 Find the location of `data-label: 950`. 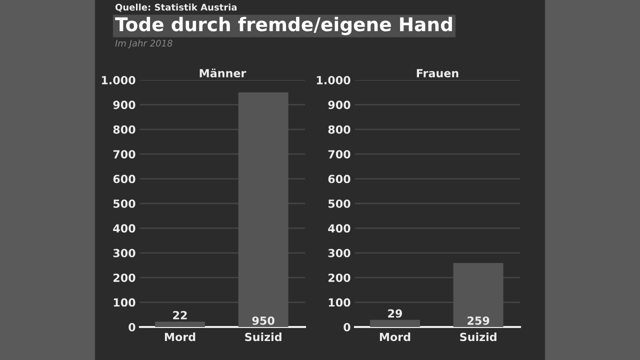

data-label: 950 is located at coordinates (263, 320).